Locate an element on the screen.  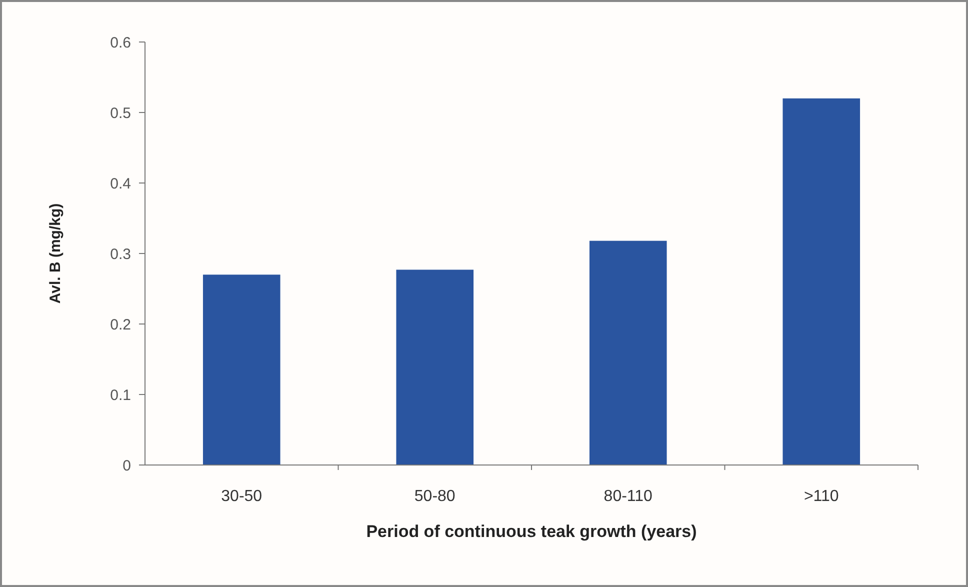
y-tick-label: 0.4 is located at coordinates (120, 183).